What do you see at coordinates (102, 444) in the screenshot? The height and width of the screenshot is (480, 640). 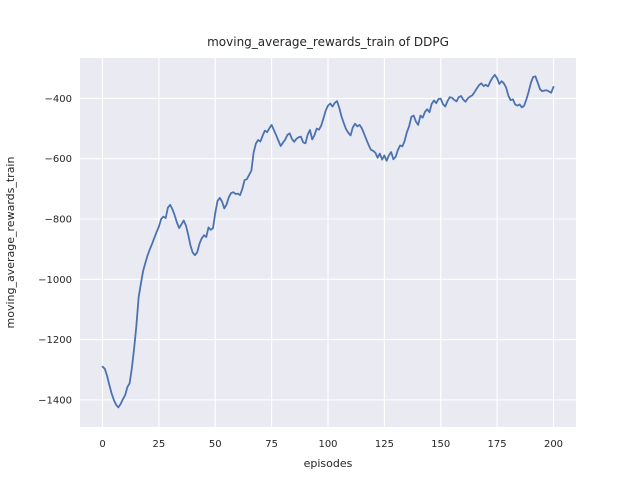 I see `x-tick-label: 0` at bounding box center [102, 444].